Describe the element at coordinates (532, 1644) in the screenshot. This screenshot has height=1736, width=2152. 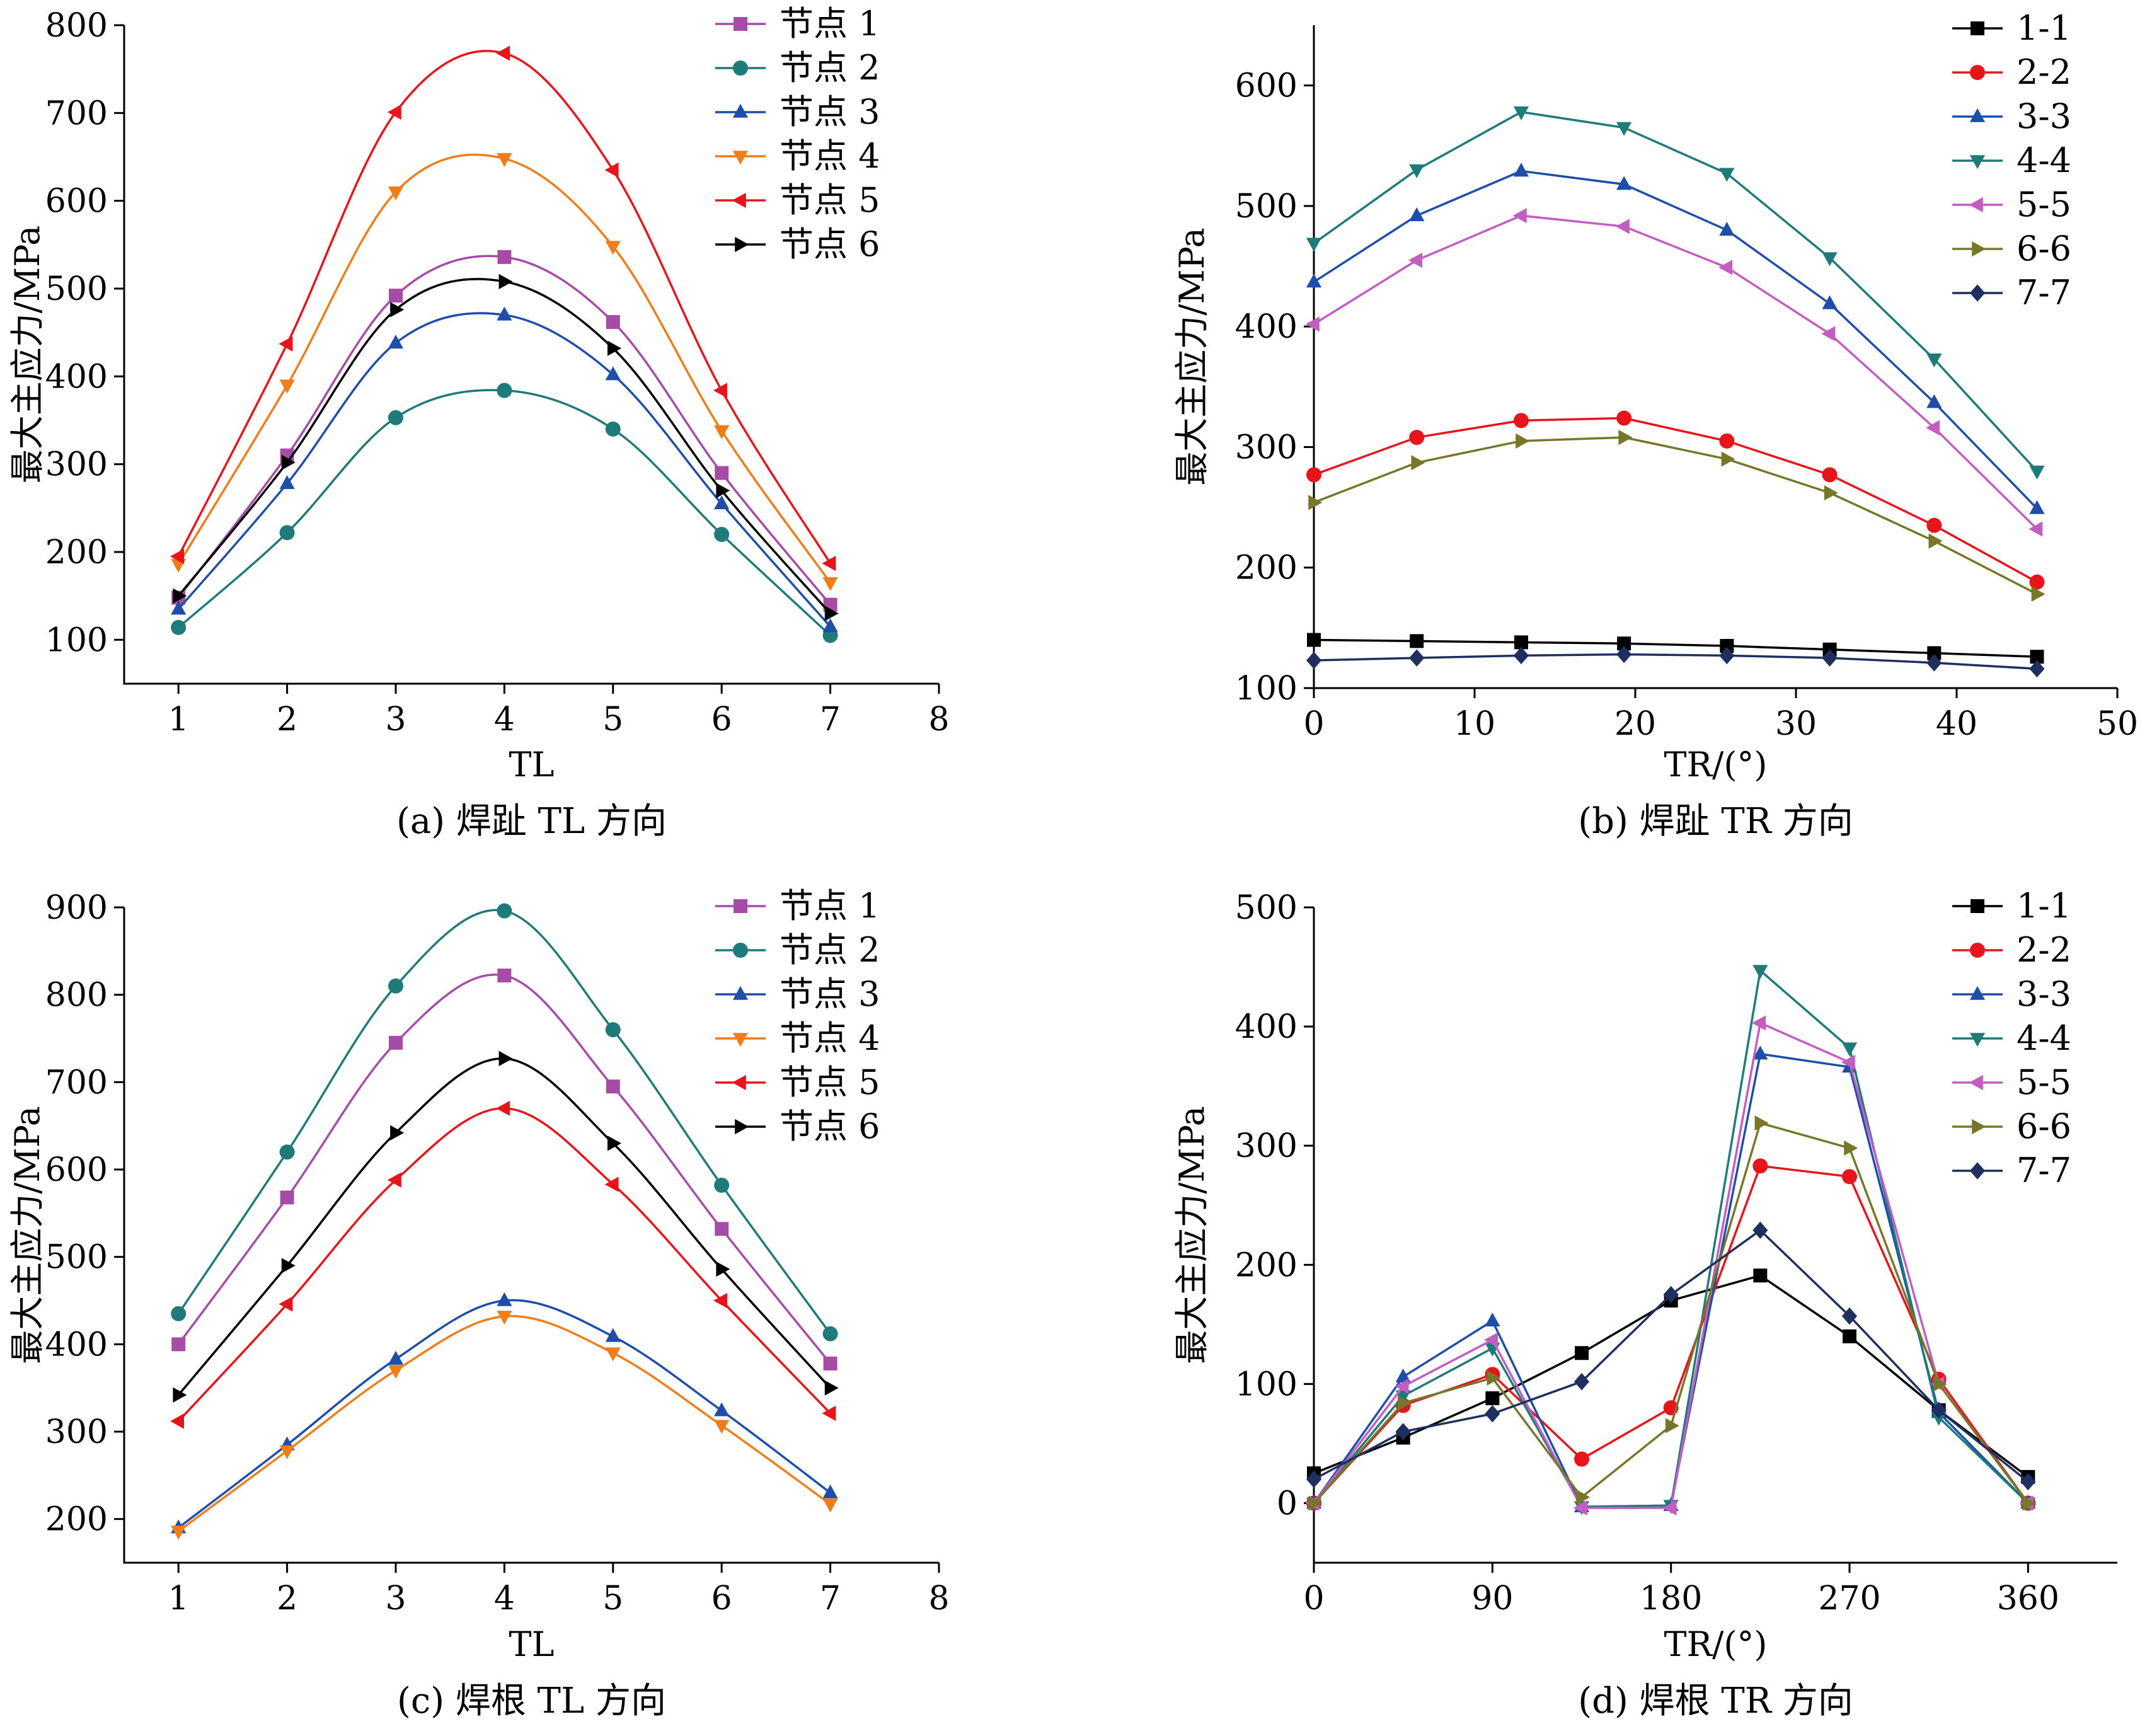
I see `x-axis-title: TL` at that location.